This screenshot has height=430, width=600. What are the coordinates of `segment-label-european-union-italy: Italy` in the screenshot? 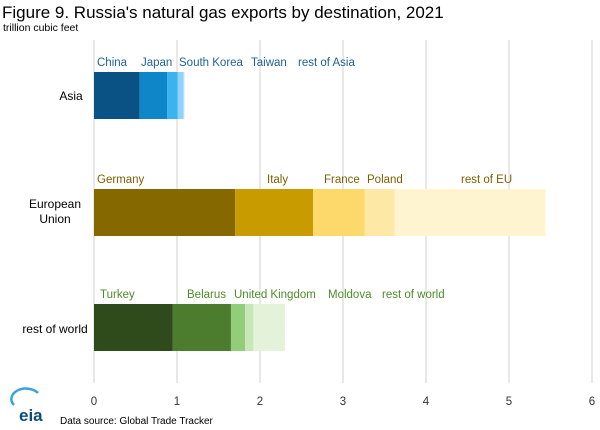 It's located at (277, 180).